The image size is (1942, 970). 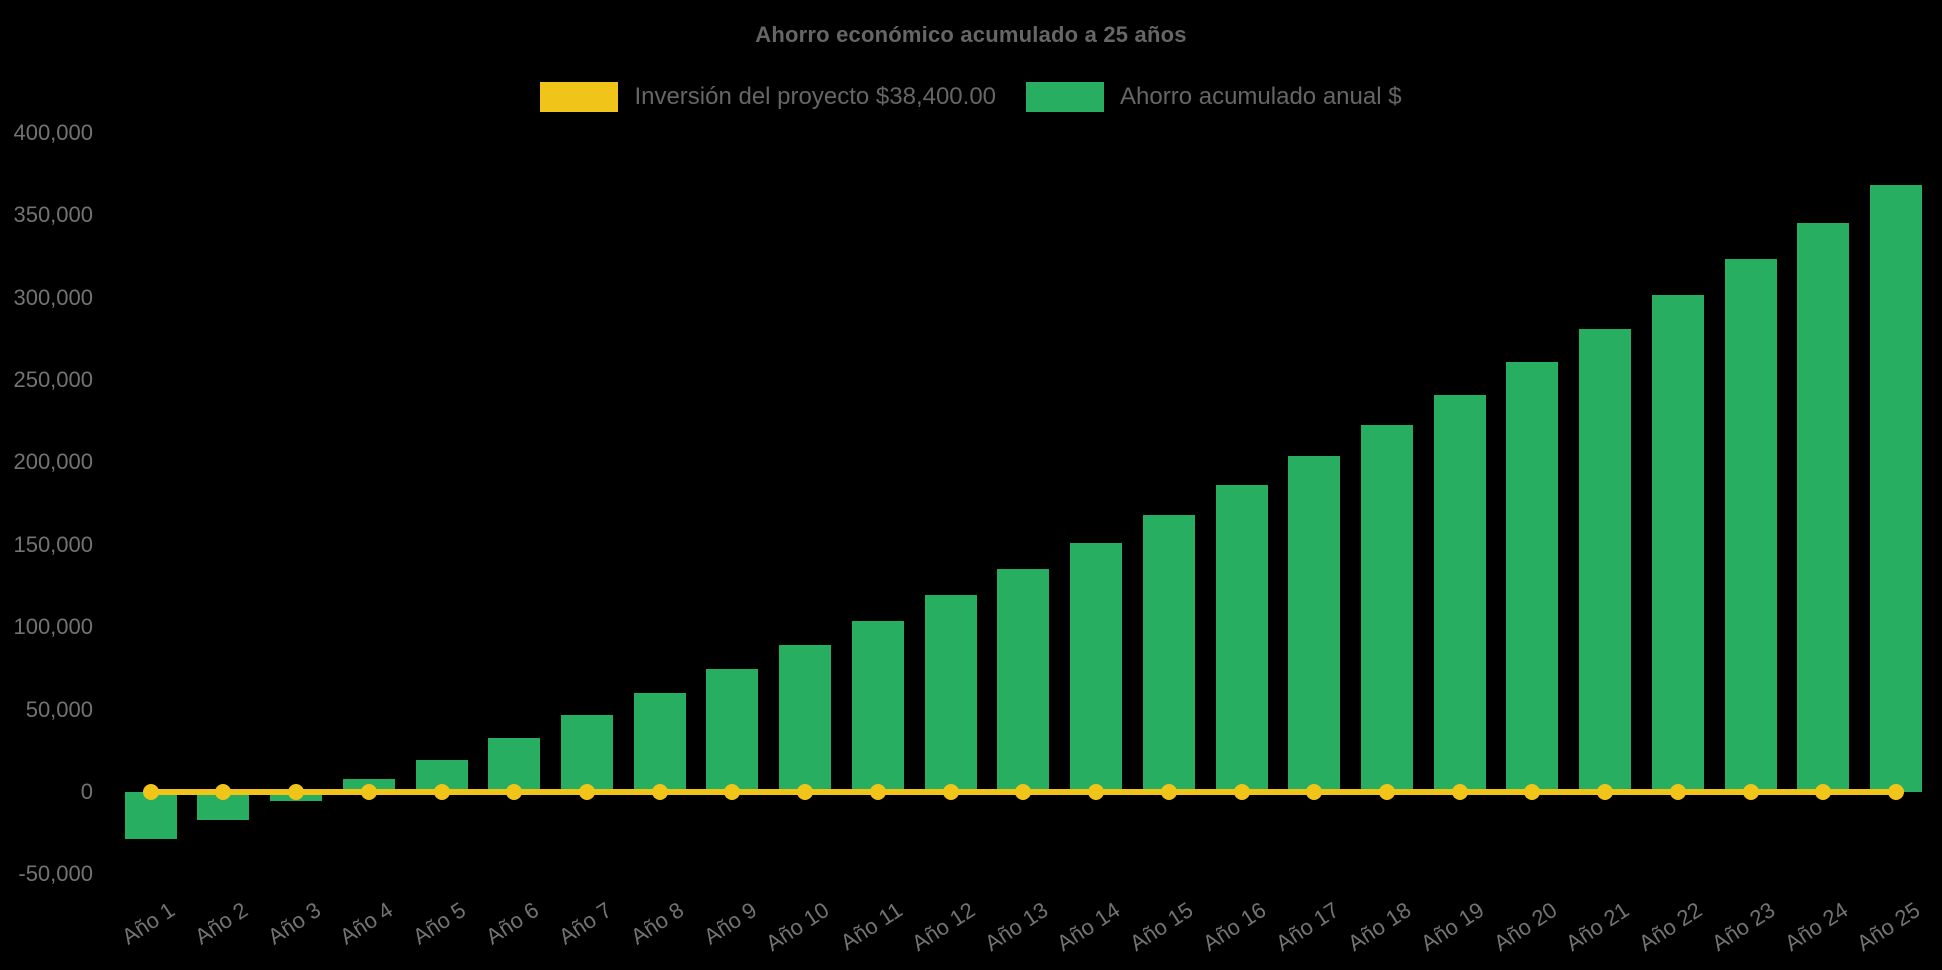 What do you see at coordinates (59, 709) in the screenshot?
I see `y-axis-tick-label: 50,000` at bounding box center [59, 709].